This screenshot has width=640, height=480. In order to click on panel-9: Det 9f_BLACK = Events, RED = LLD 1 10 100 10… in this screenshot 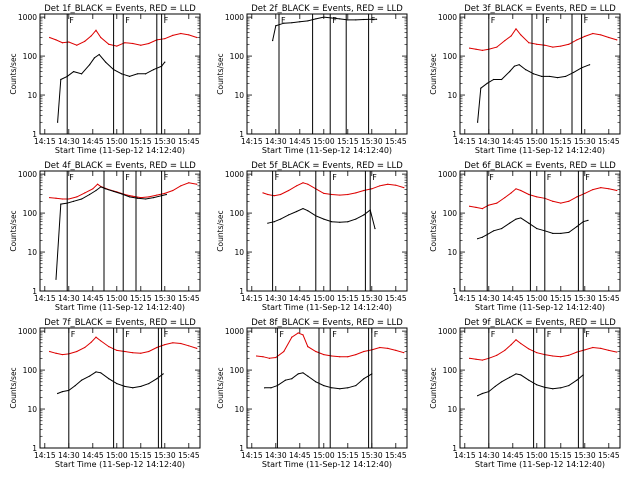, I will do `click(525, 393)`.